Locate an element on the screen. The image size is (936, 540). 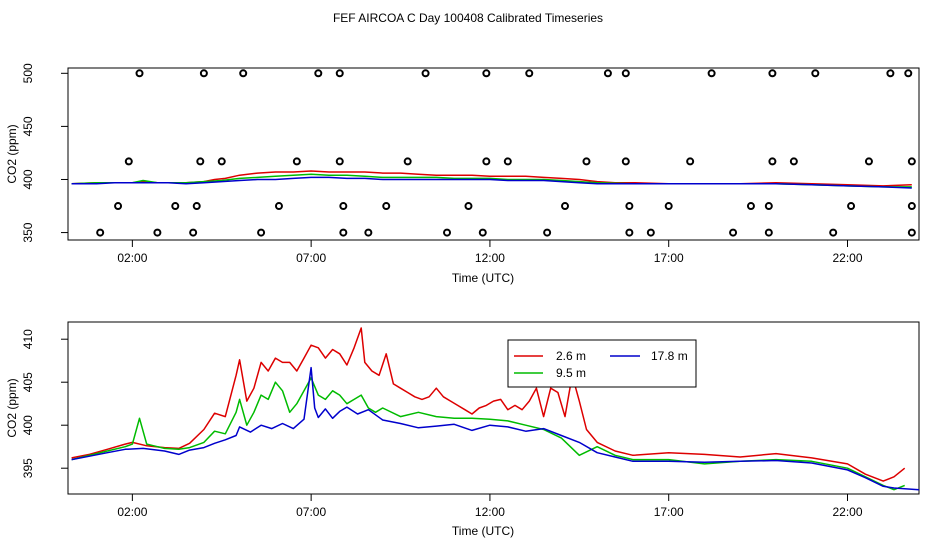
legend-box is located at coordinates (602, 363).